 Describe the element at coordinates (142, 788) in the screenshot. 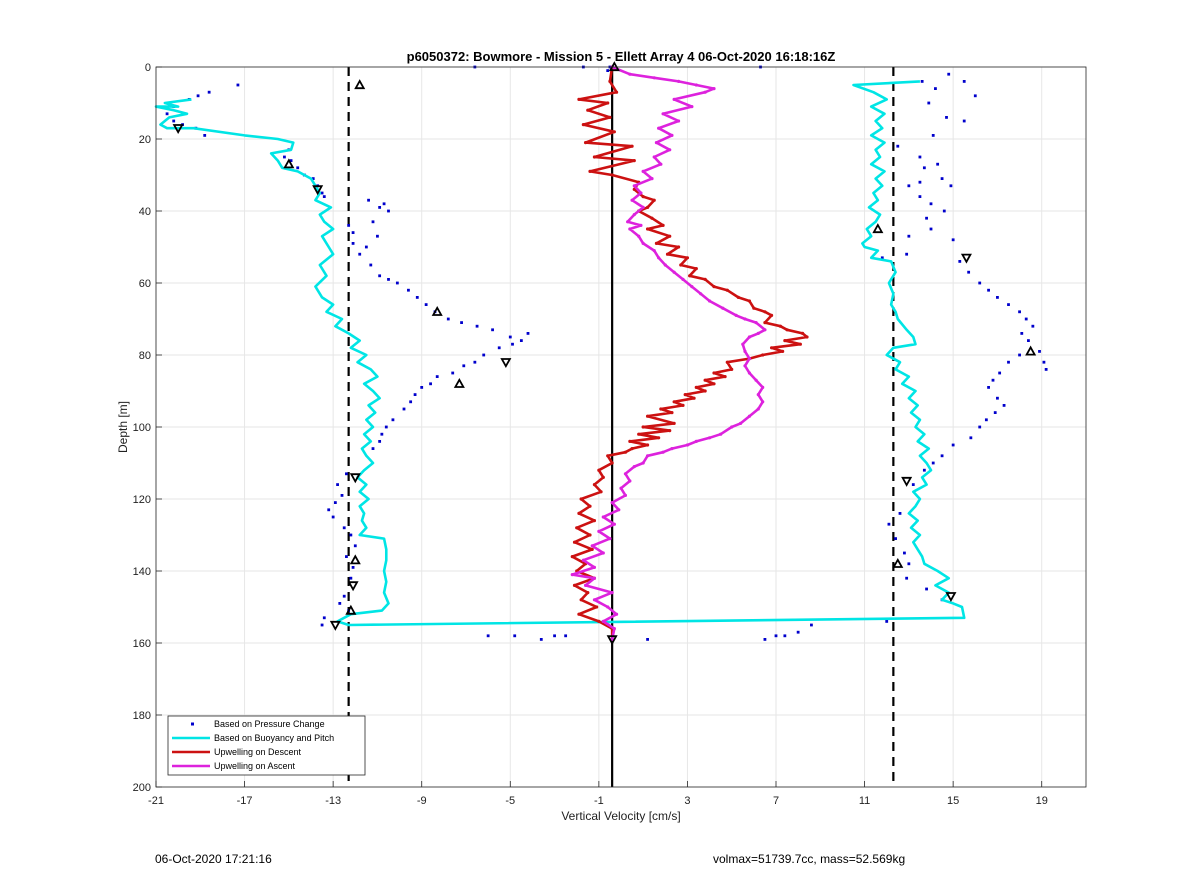

I see `y-tick-label: 200` at that location.